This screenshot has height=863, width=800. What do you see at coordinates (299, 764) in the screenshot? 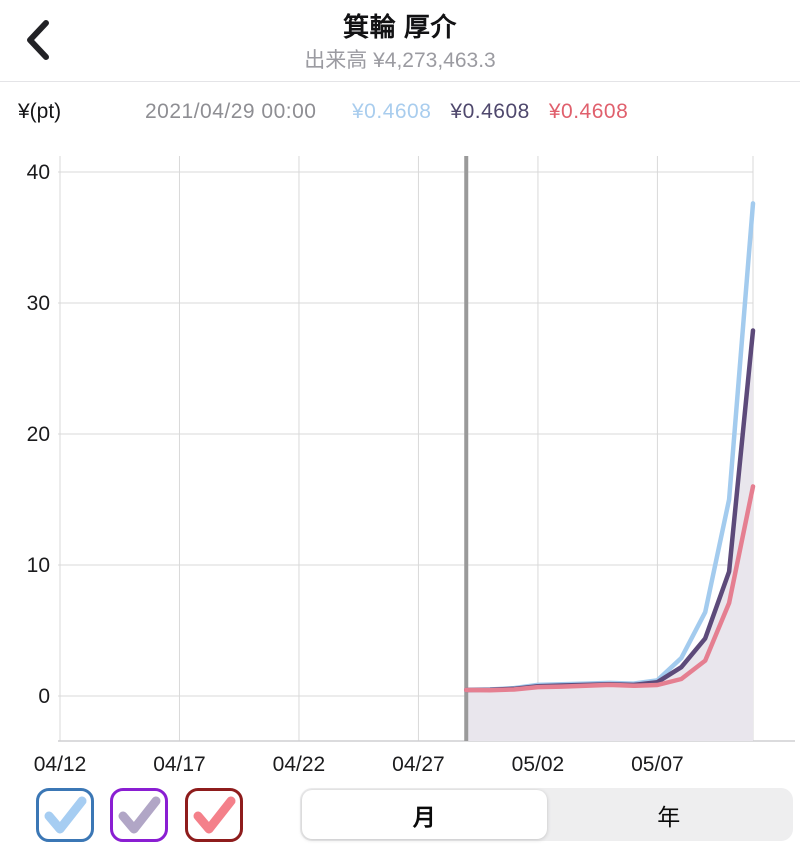
I see `x-tick-label-04/22: 04/22` at bounding box center [299, 764].